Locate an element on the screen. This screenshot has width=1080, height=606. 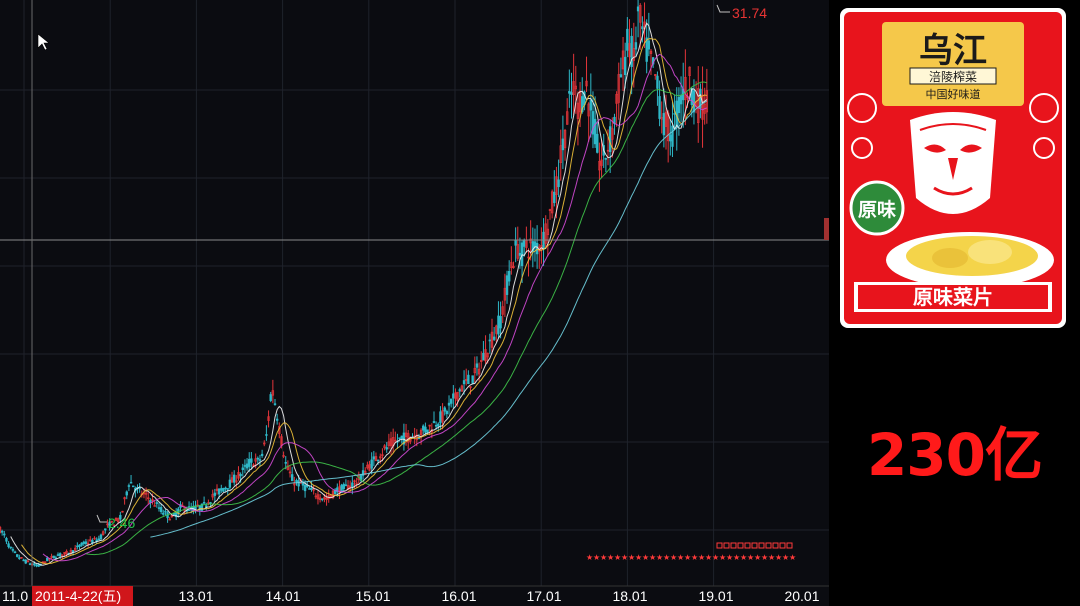
signal-stars: ★ ★ ★ ★ ★ ★ ★ ★ ★ ★ ★ ★ ★ ★ ★ ★ ★ ★ ★ ★ ★ ★ ★ ★ ★ ★ ★ ★ ★ ★ is located at coordinates (691, 552).